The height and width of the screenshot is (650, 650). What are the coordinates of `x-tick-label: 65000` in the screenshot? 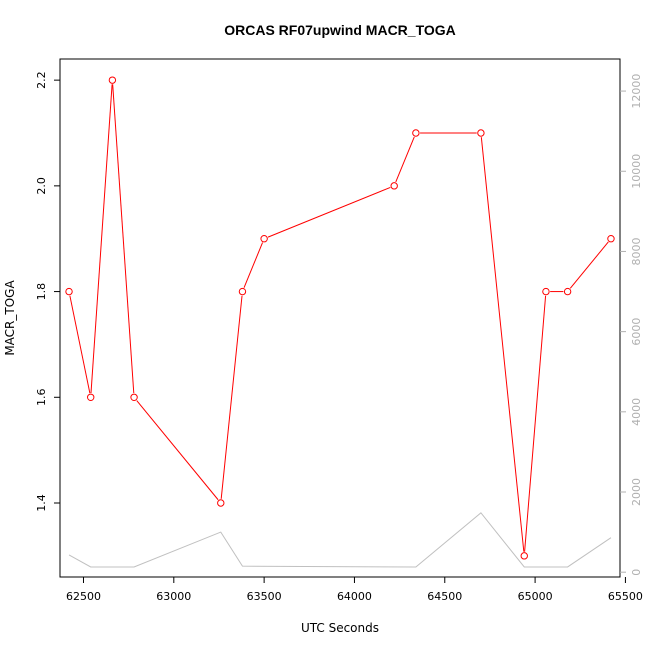 It's located at (535, 596).